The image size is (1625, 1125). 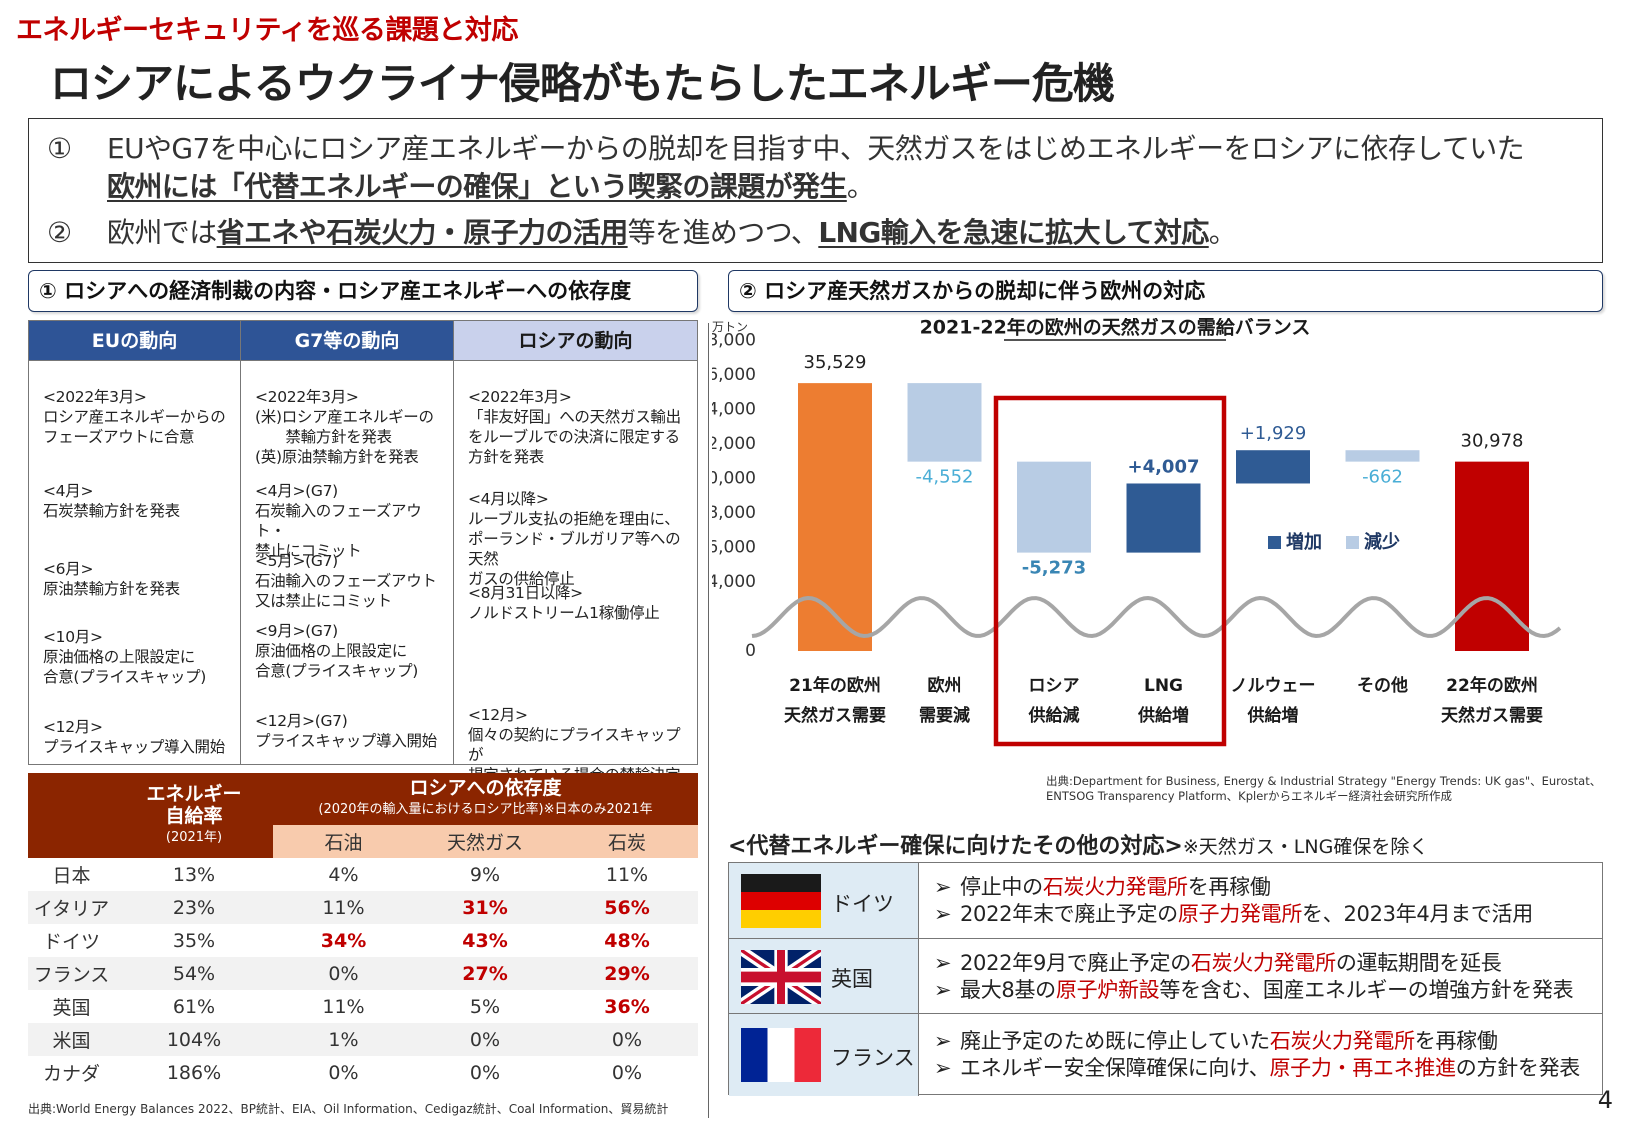 I want to click on sanction-date: <4月>(G7), so click(x=296, y=491).